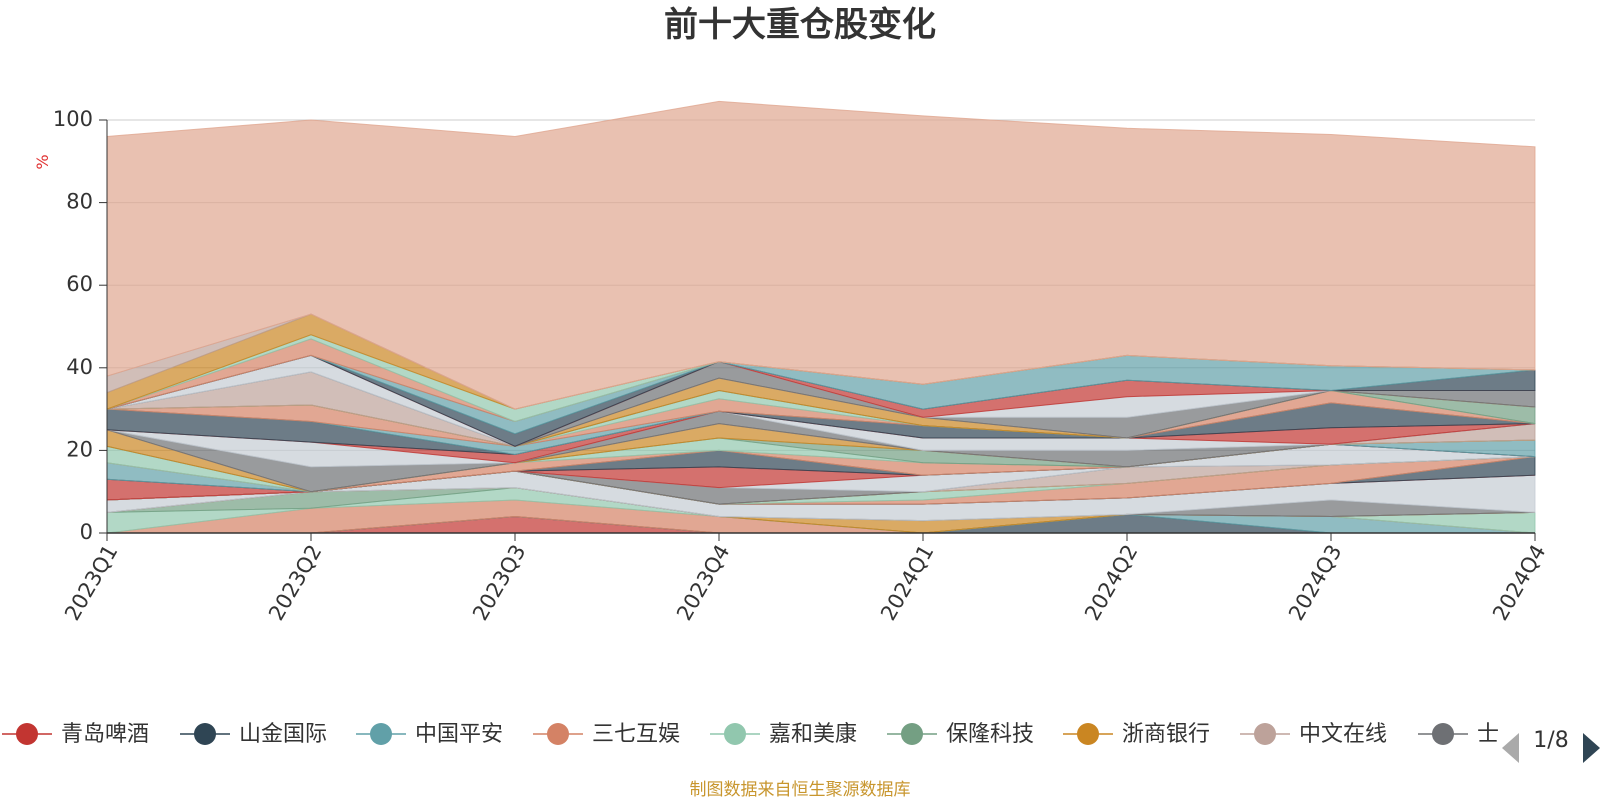 The height and width of the screenshot is (800, 1600). I want to click on y-tick-label: 60, so click(79, 284).